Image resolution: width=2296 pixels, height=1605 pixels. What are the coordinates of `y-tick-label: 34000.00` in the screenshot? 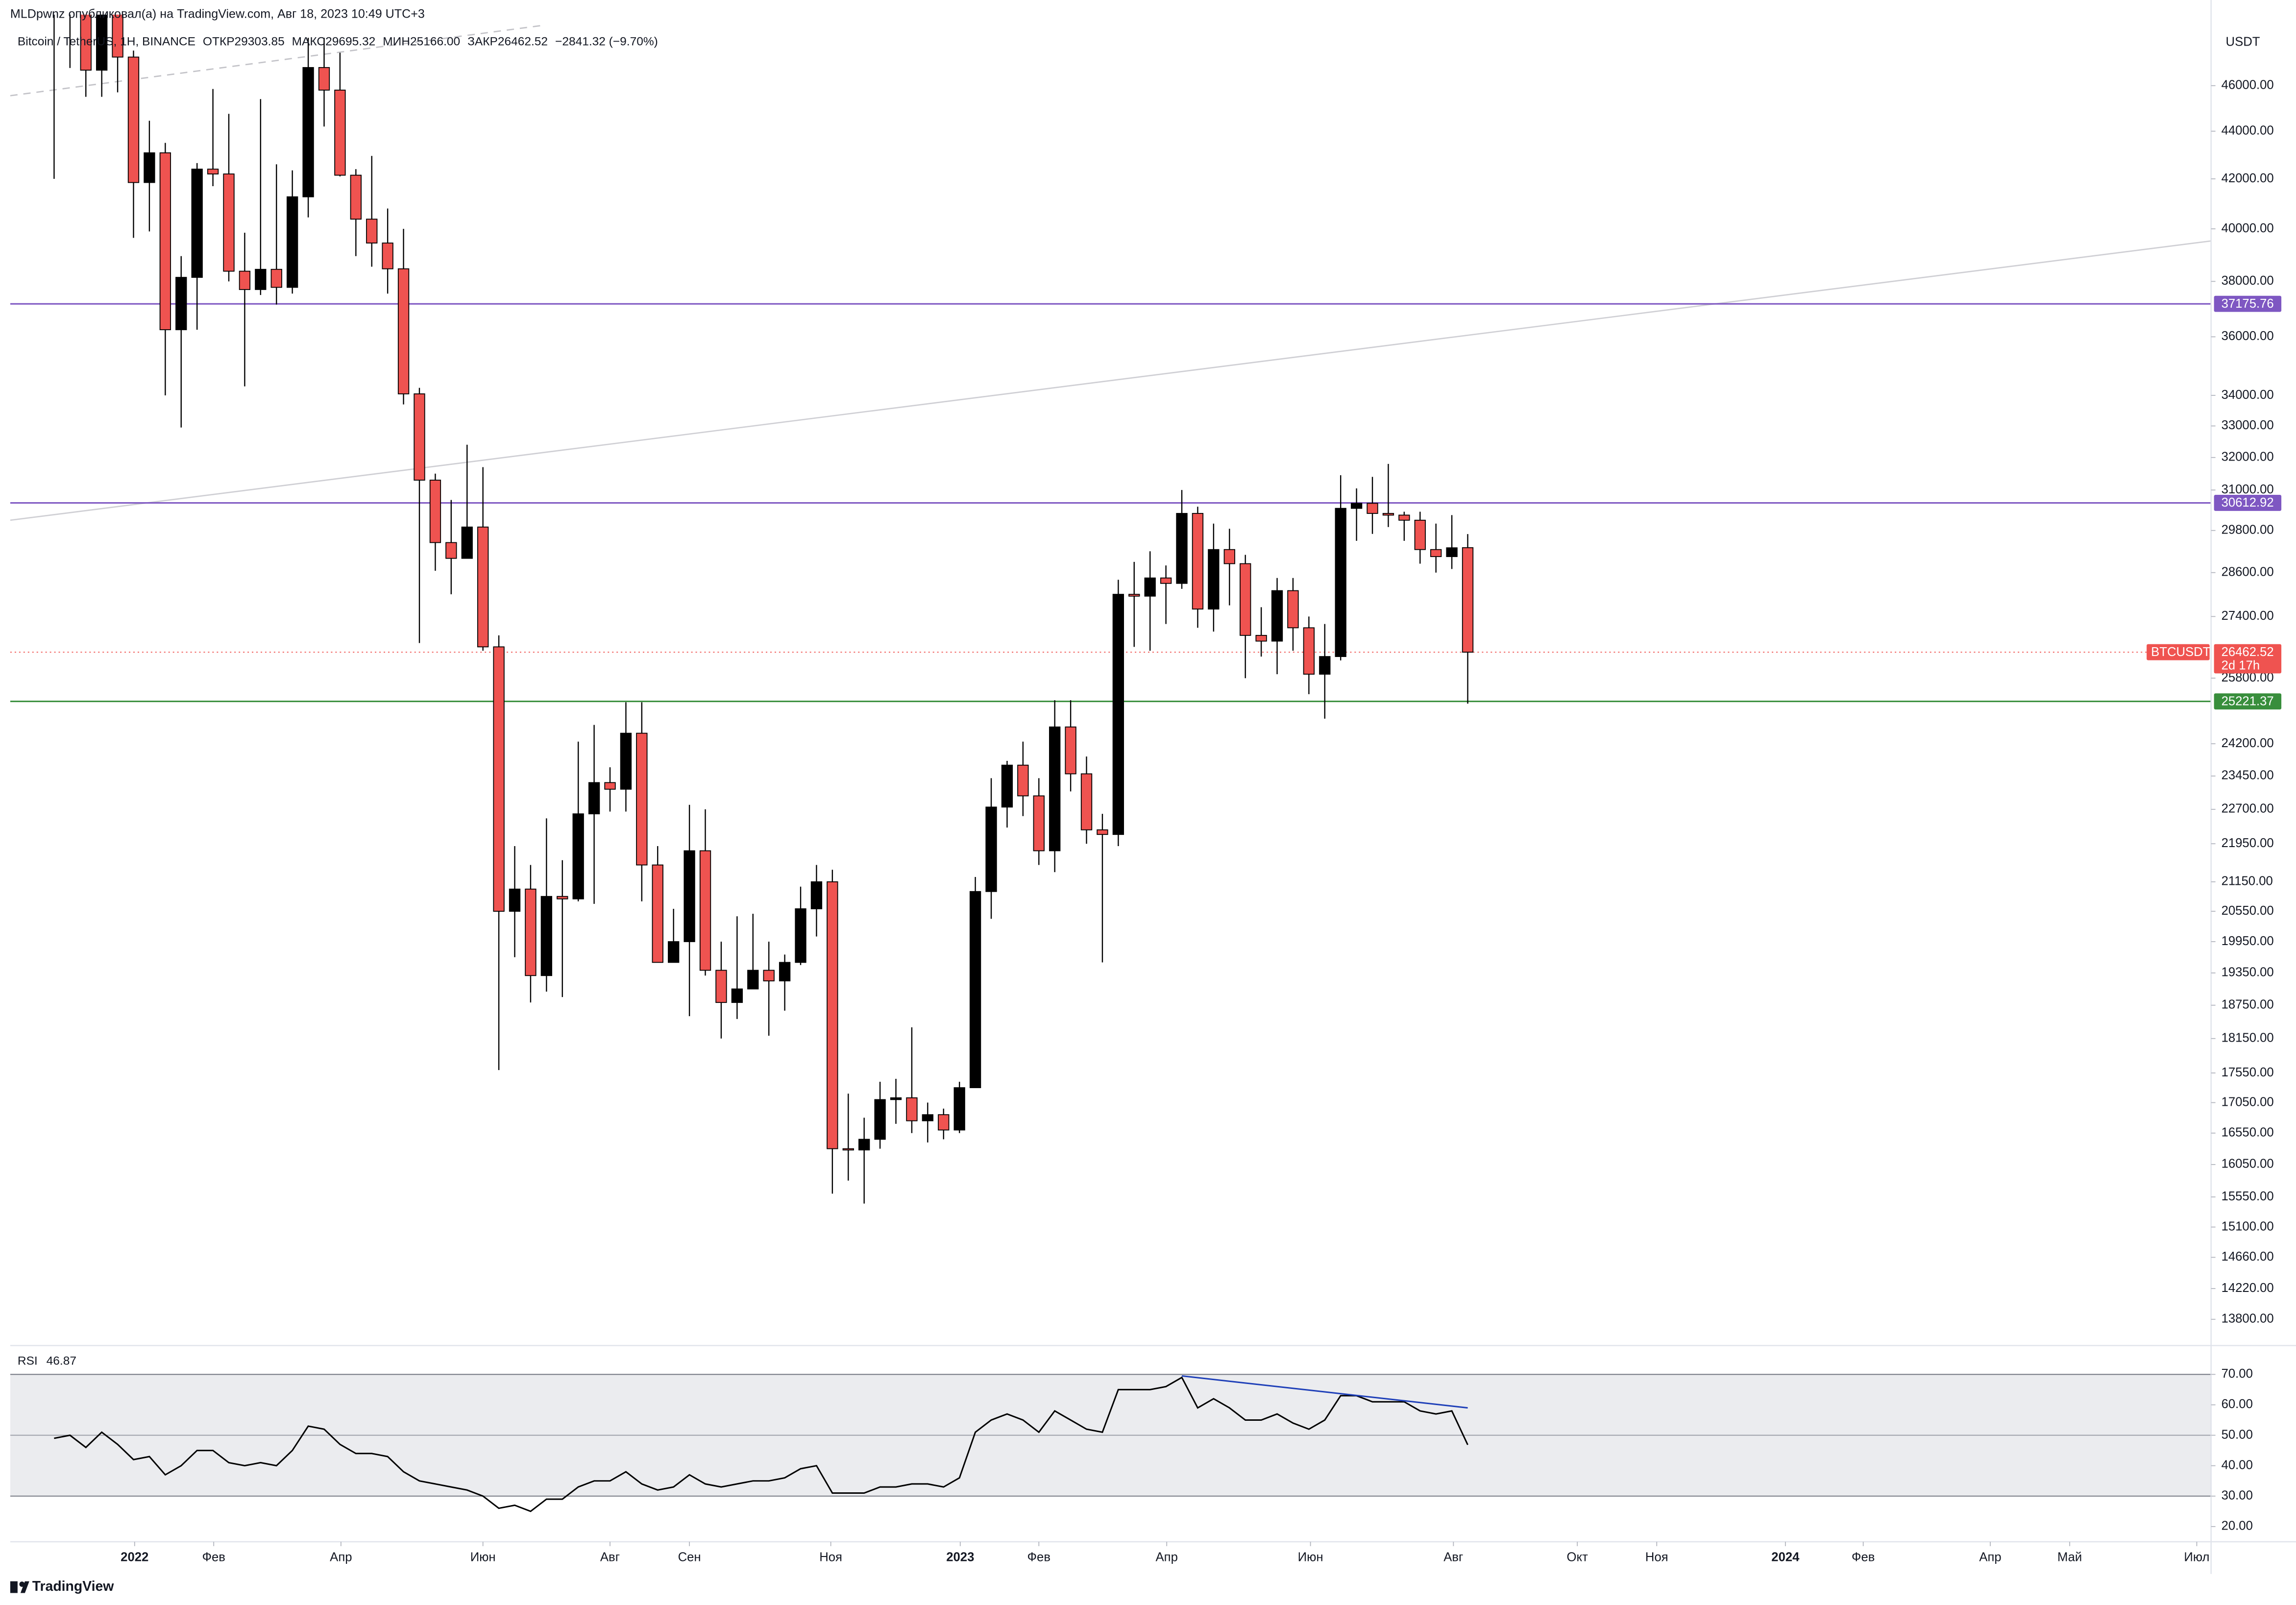 It's located at (2248, 395).